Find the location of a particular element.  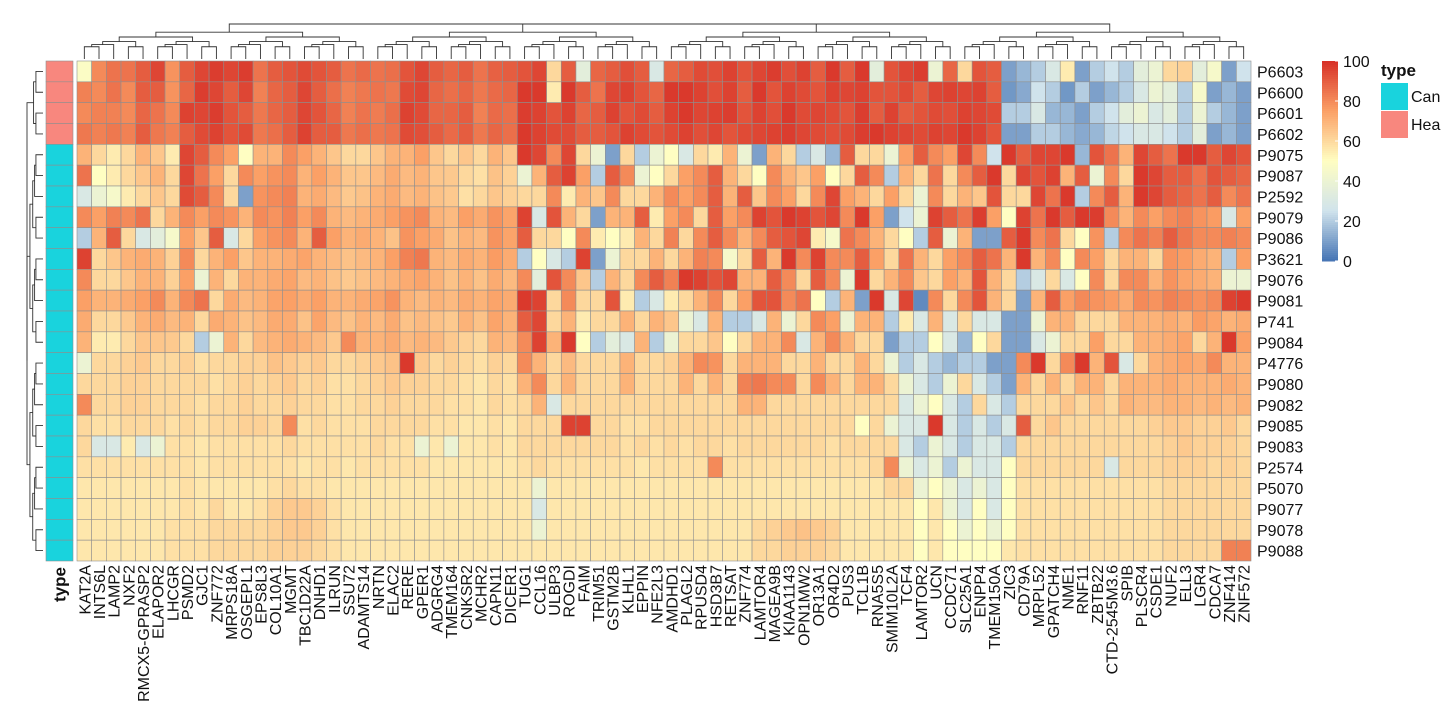

column-label: PLAGL2 is located at coordinates (687, 595).